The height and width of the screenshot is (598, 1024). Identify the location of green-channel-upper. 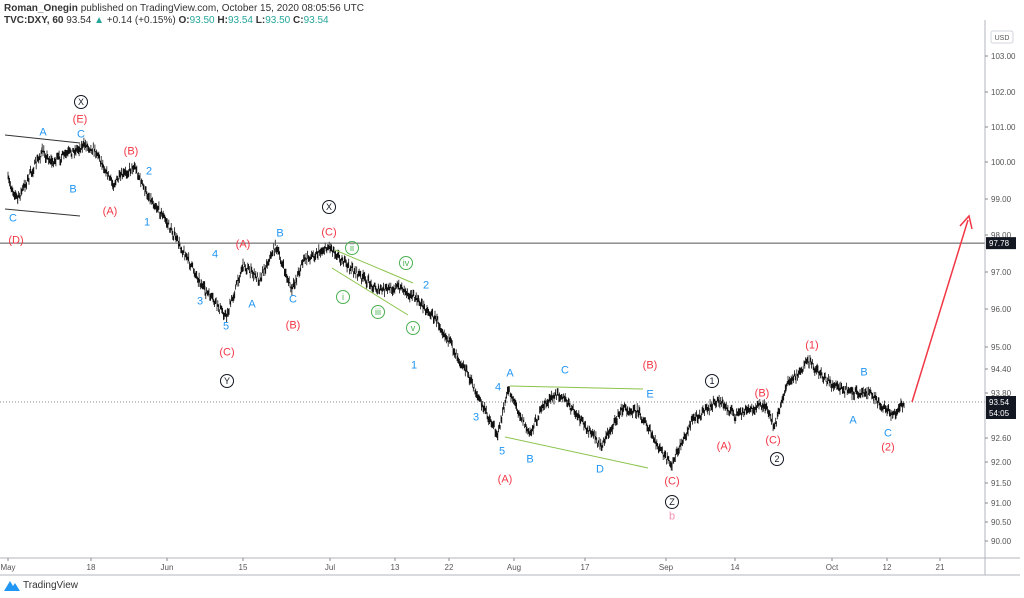
(374, 266).